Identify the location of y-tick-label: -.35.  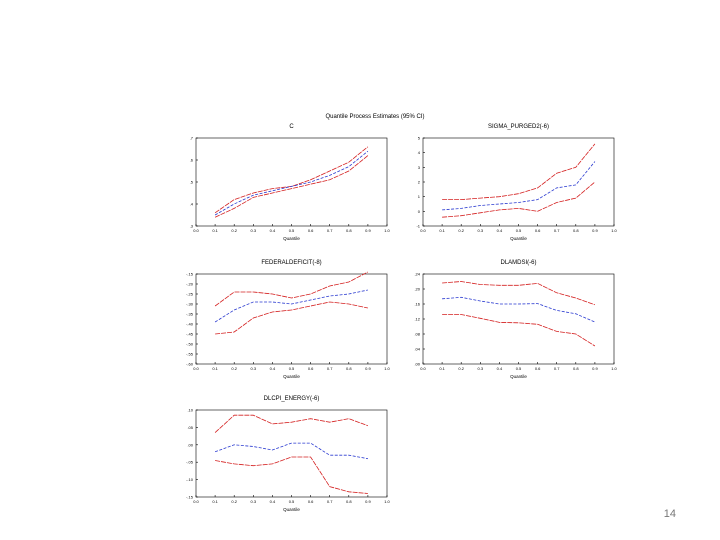
(190, 314).